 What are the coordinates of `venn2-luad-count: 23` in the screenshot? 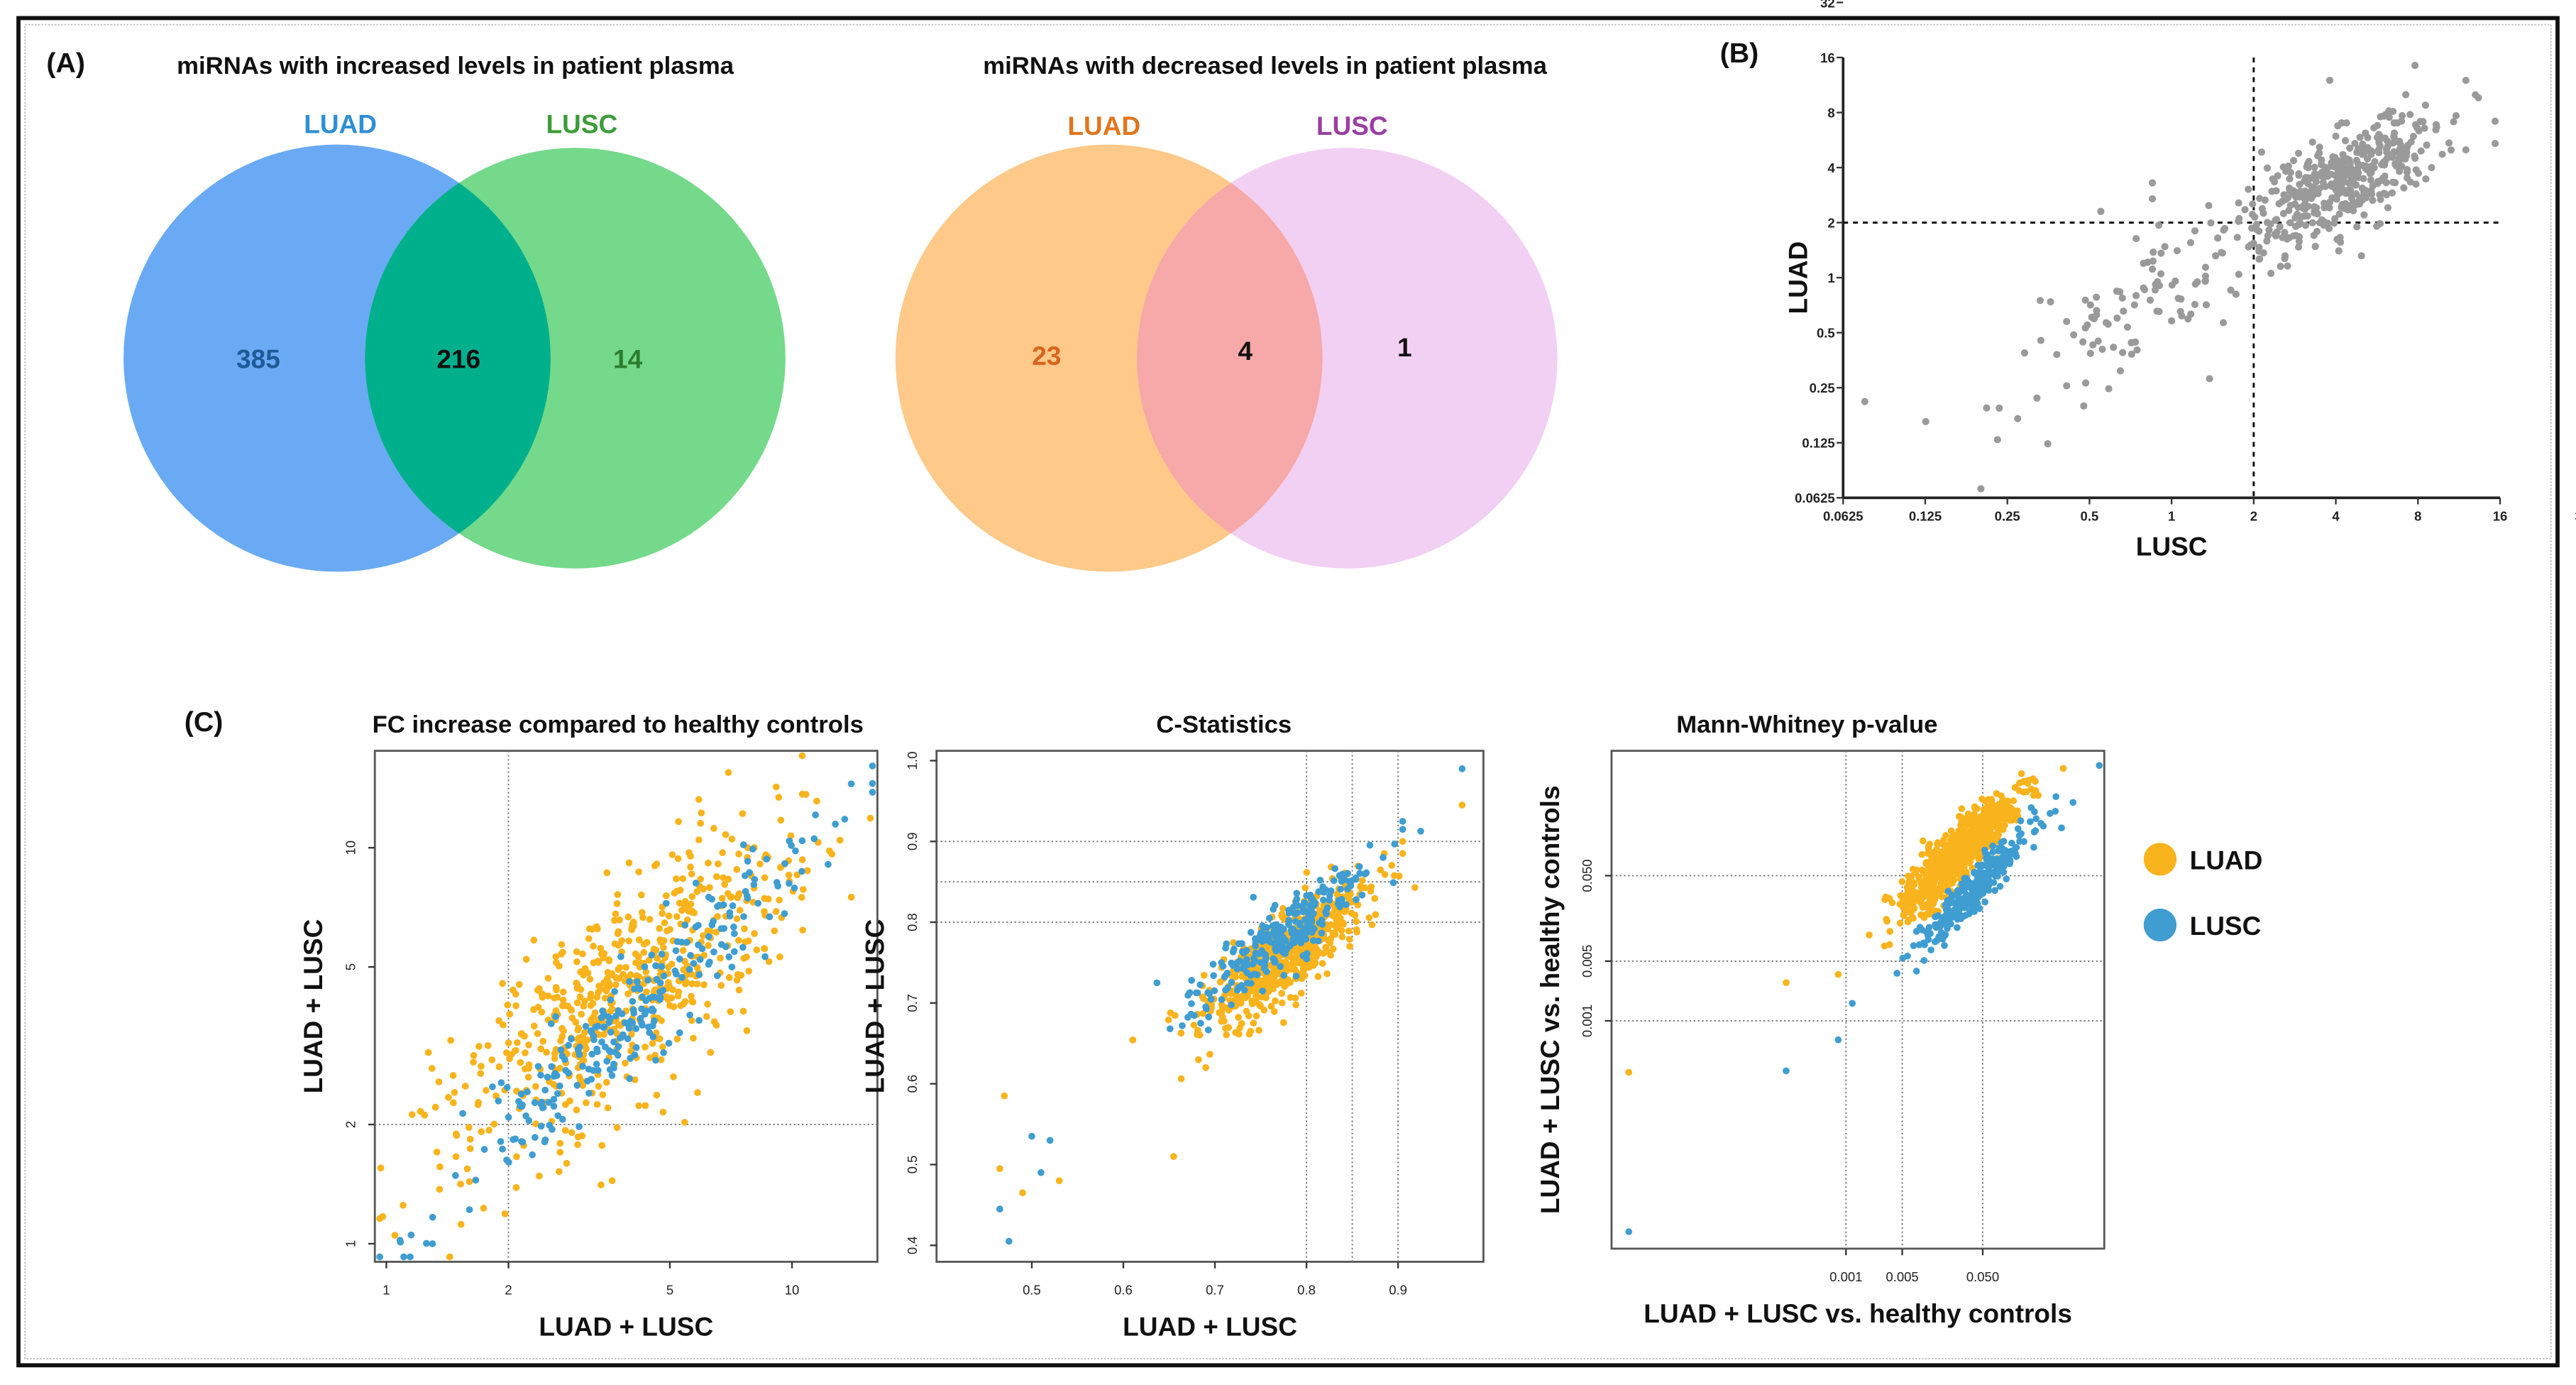 It's located at (1046, 356).